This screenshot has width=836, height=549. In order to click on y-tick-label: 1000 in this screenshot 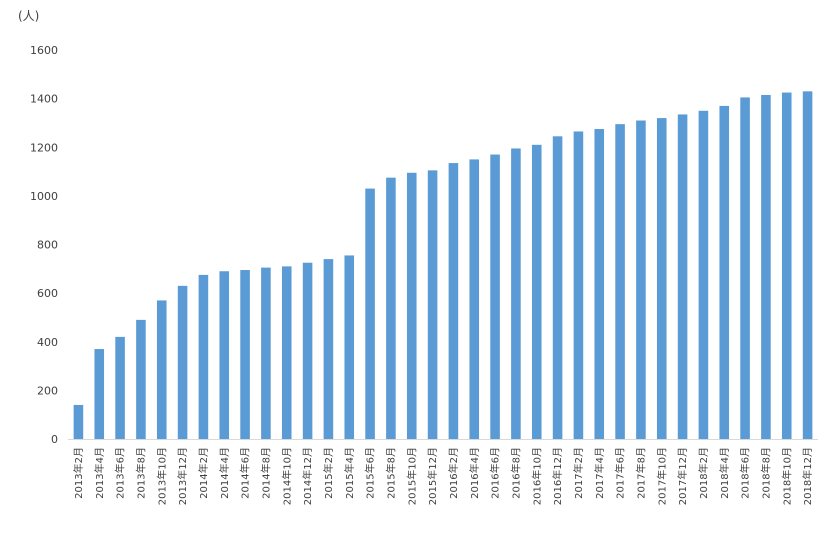, I will do `click(44, 196)`.